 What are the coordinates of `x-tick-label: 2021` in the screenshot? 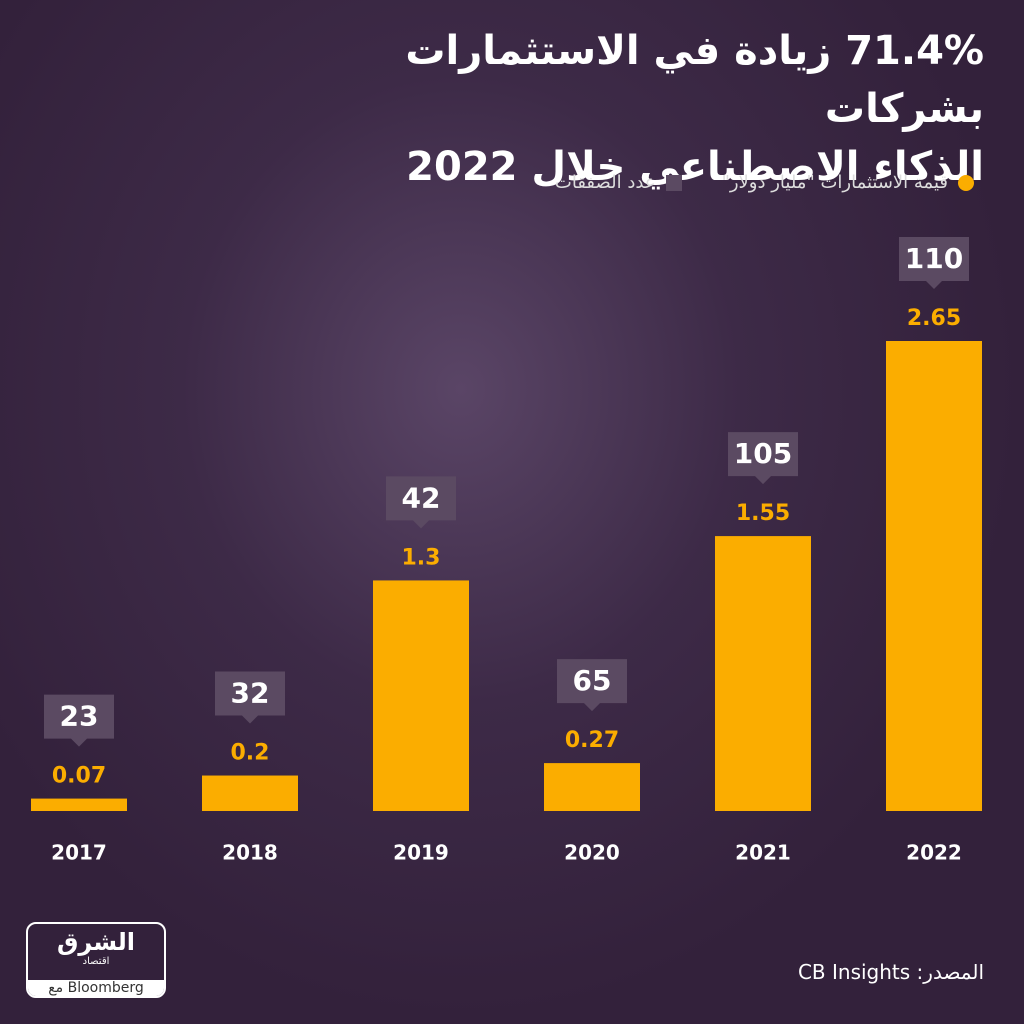 It's located at (763, 853).